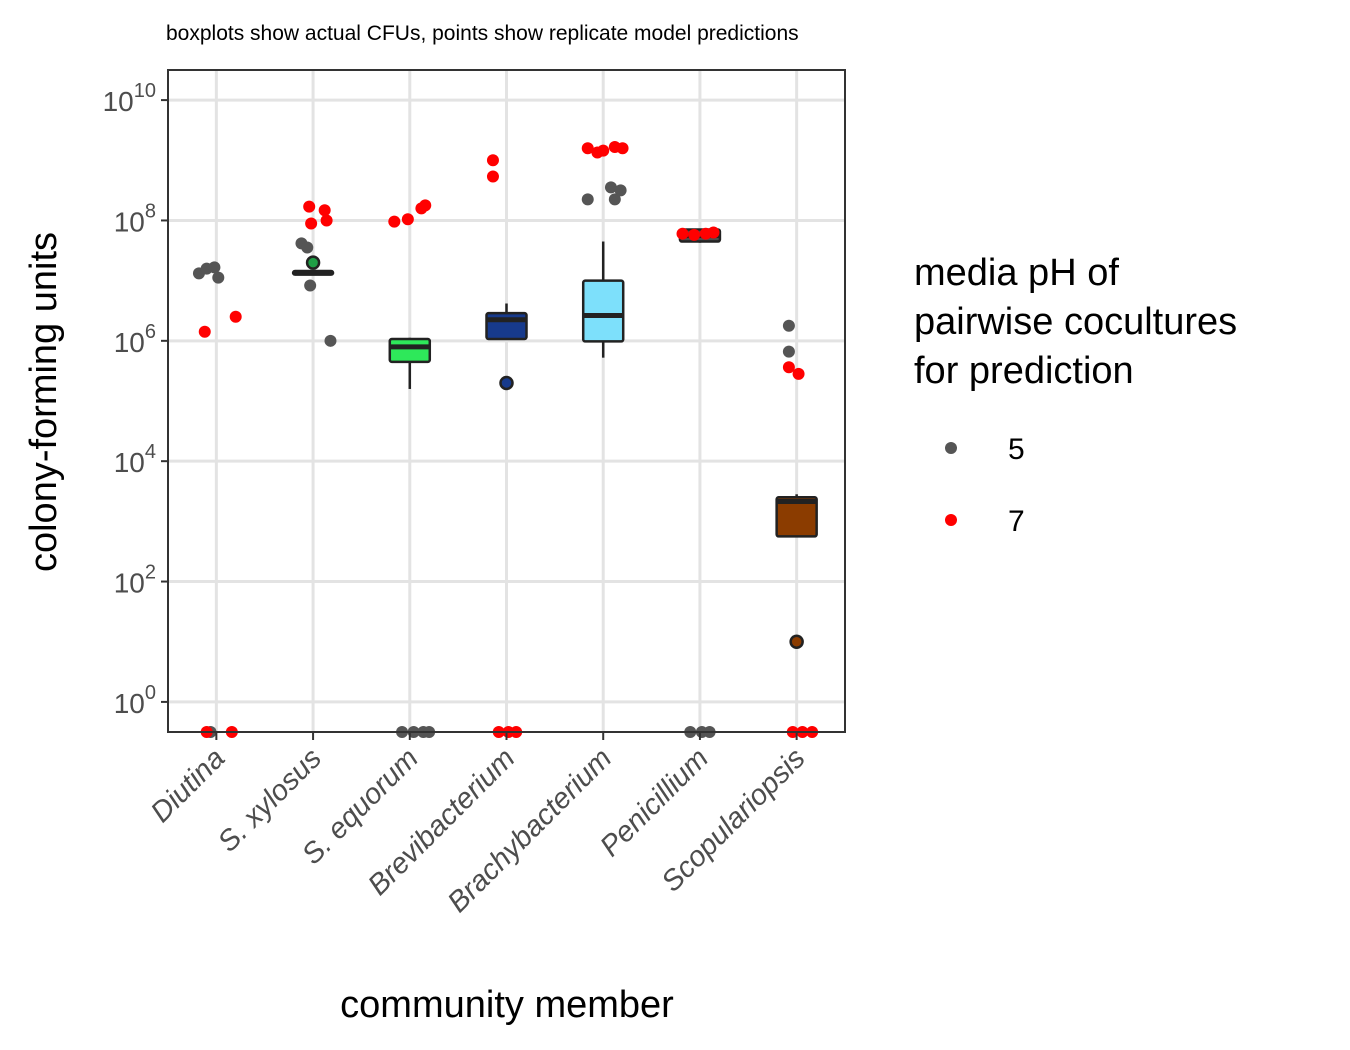  I want to click on legend-label-ph5: 5, so click(1016, 449).